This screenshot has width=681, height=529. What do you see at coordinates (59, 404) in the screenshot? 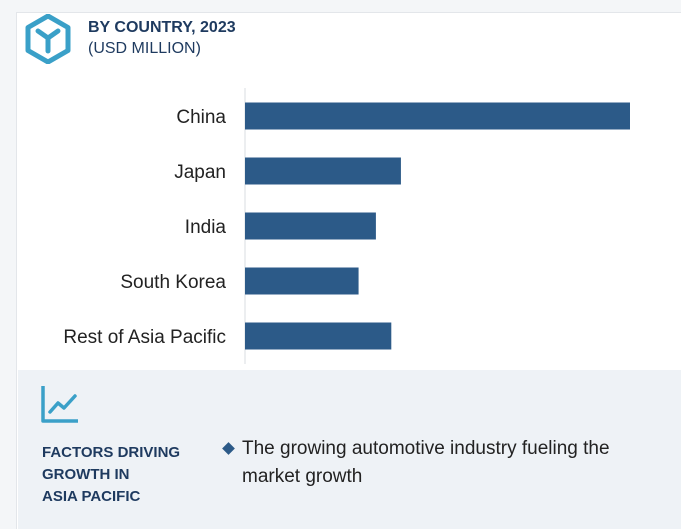
I see `trend-line-icon` at bounding box center [59, 404].